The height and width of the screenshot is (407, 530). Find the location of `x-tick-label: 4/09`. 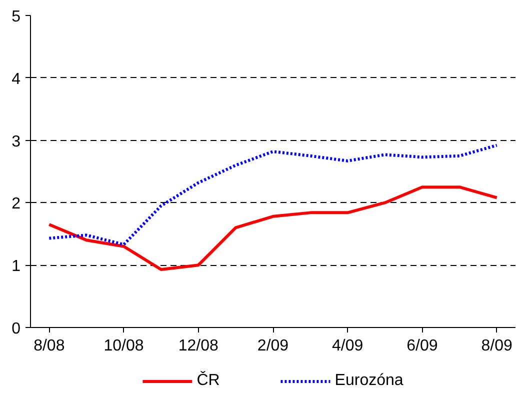

x-tick-label: 4/09 is located at coordinates (348, 346).